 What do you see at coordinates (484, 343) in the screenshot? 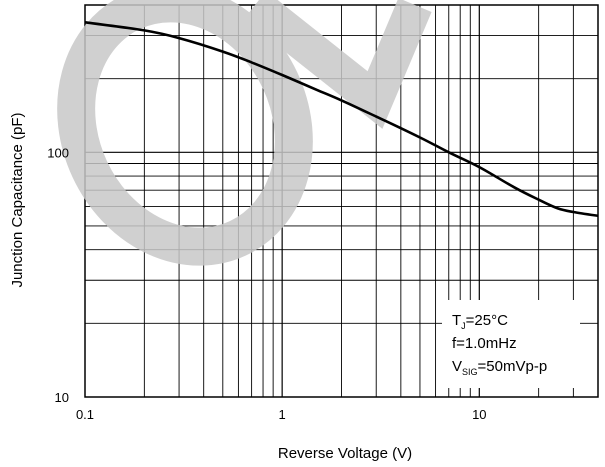
I see `condition-frequency: f=1.0mHz` at bounding box center [484, 343].